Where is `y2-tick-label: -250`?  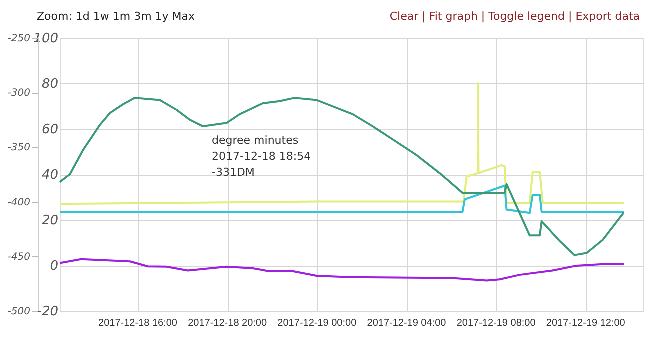
y2-tick-label: -250 is located at coordinates (19, 39).